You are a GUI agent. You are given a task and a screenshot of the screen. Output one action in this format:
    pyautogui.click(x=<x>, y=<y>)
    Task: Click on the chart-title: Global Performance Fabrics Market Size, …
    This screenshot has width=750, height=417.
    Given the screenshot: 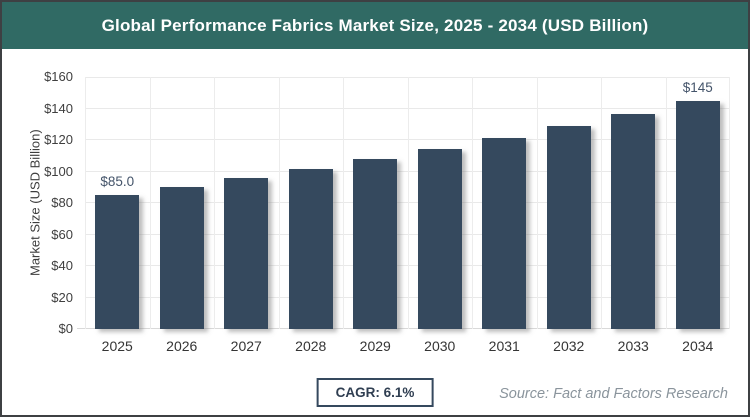 What is the action you would take?
    pyautogui.click(x=375, y=25)
    